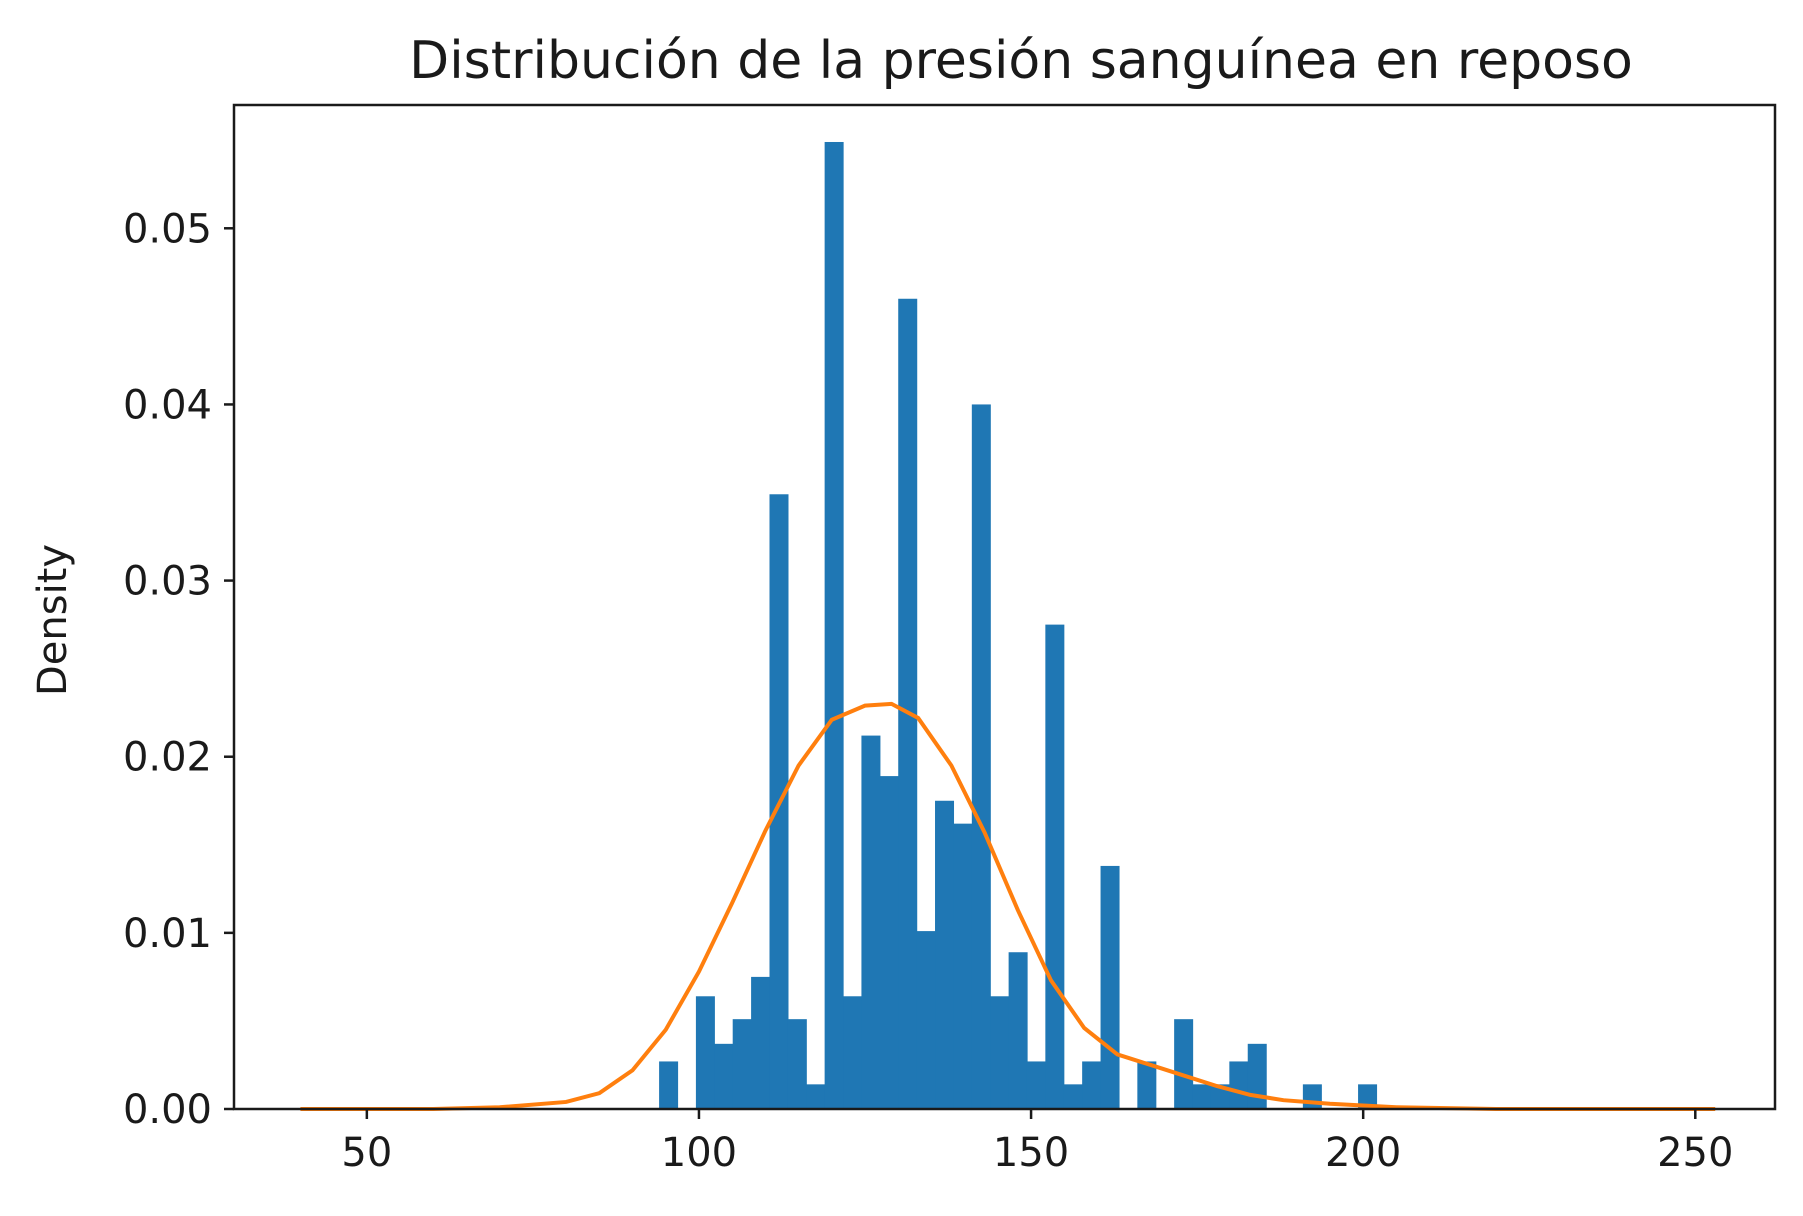 The height and width of the screenshot is (1216, 1803). I want to click on x-tick-label: 100, so click(699, 1153).